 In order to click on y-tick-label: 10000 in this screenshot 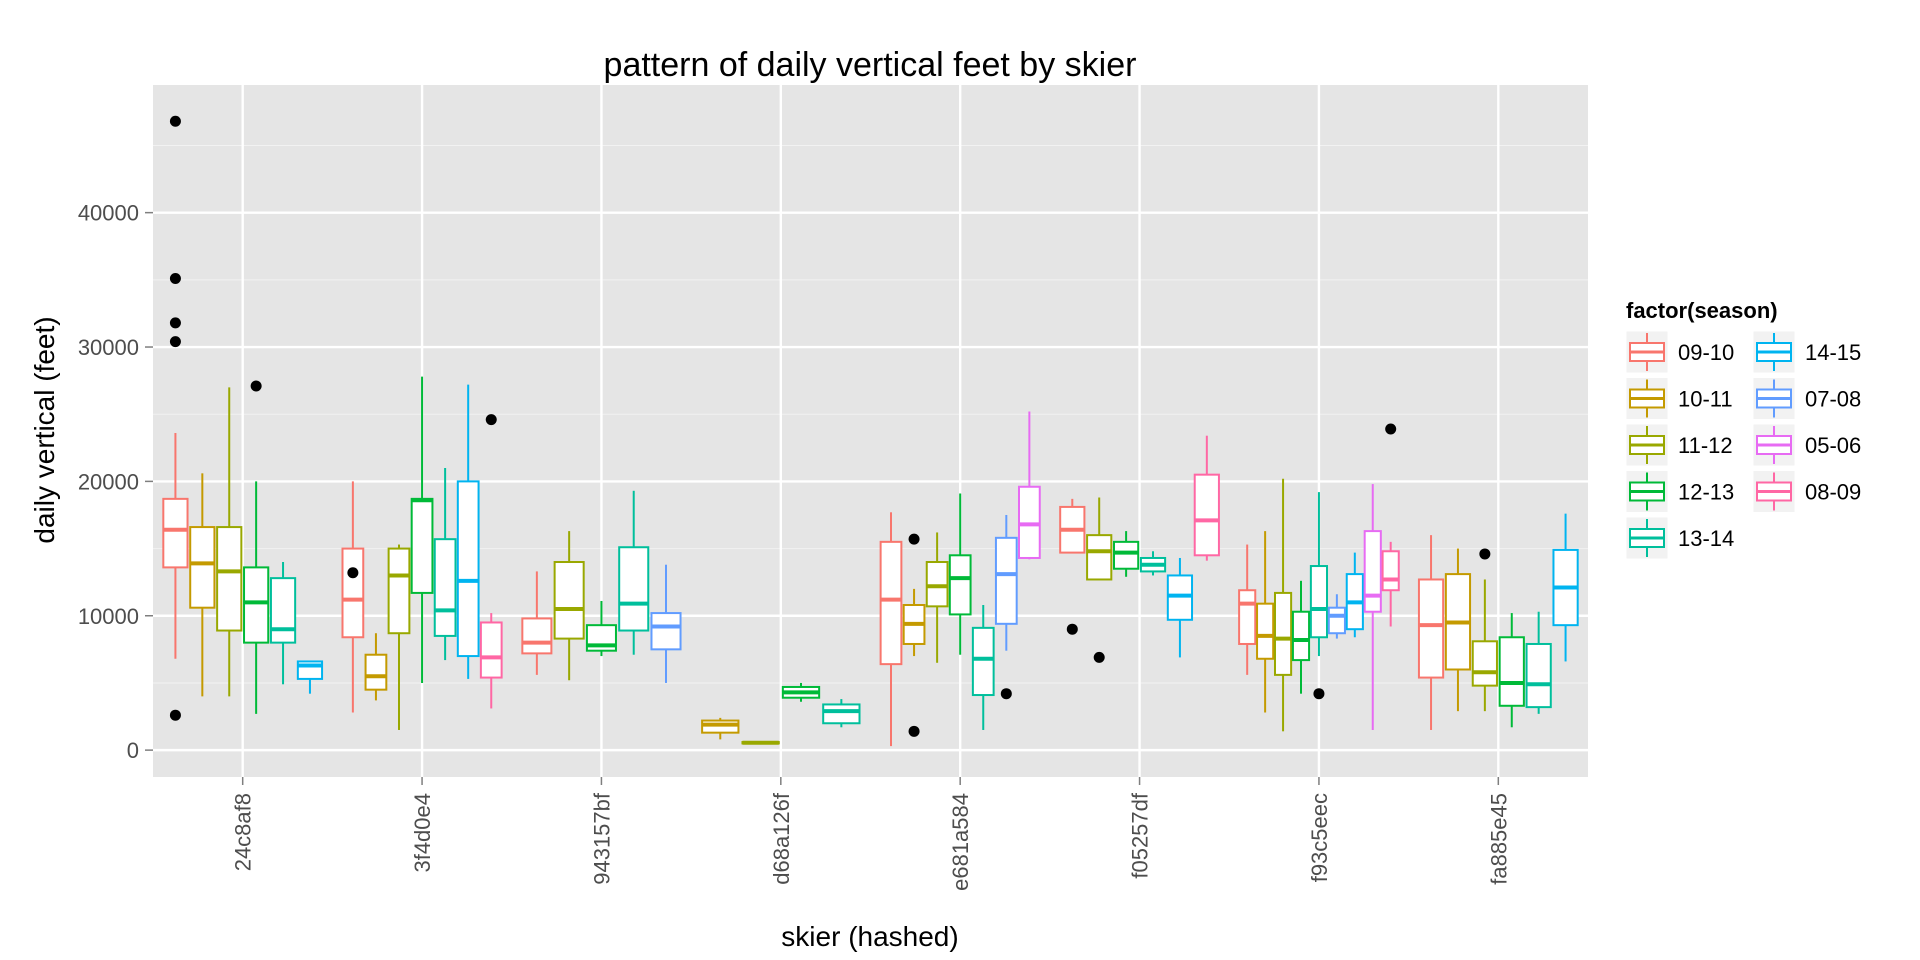, I will do `click(108, 616)`.